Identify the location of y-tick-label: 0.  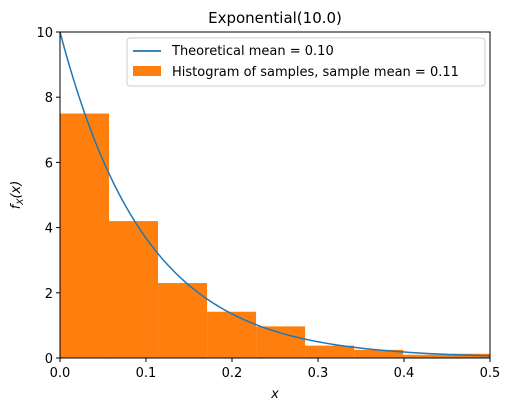
(49, 359).